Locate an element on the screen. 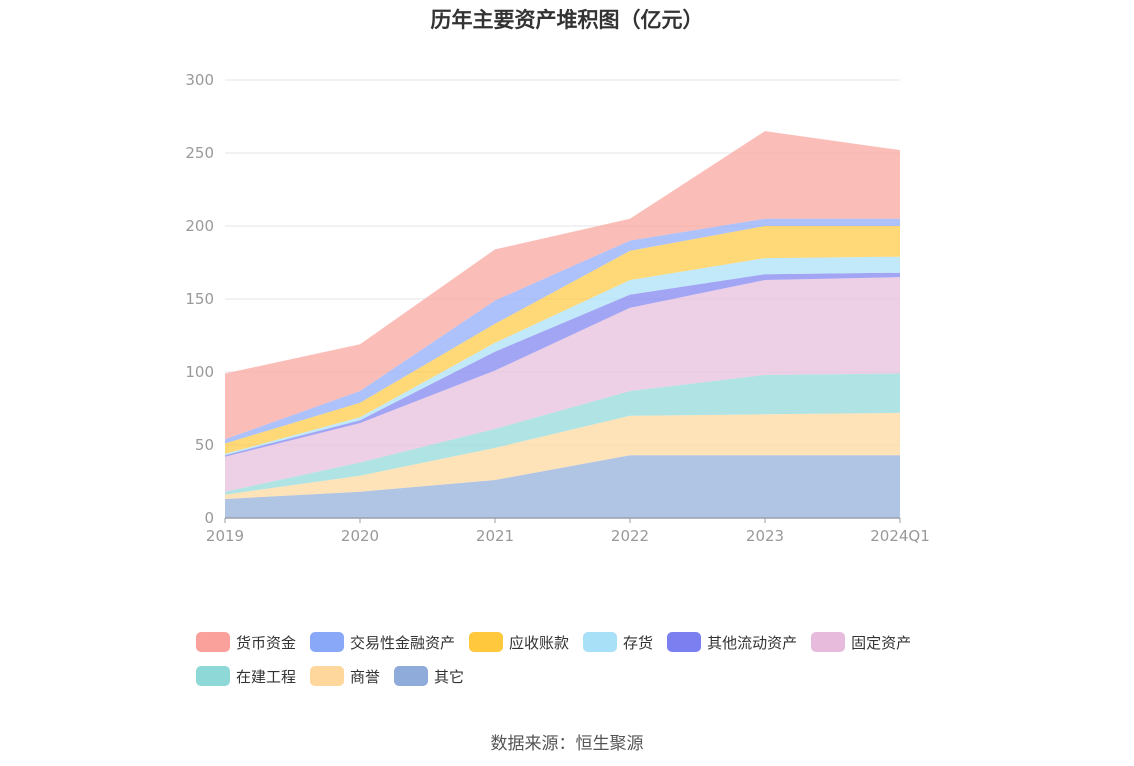 The image size is (1134, 766). legend-item: 其他流动资产 is located at coordinates (732, 642).